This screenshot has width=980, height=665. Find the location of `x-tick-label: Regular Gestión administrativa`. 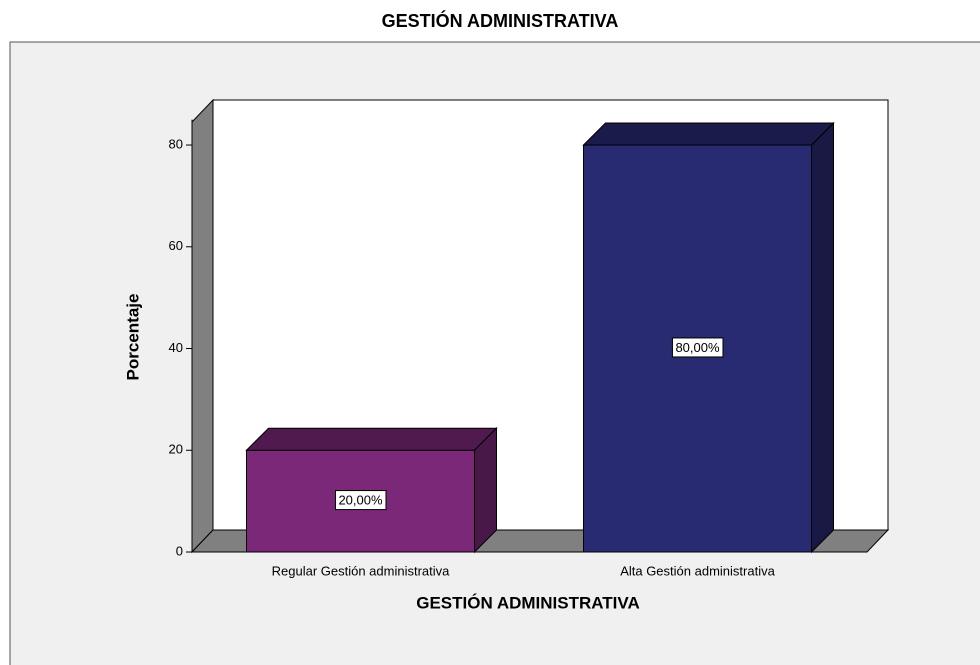

x-tick-label: Regular Gestión administrativa is located at coordinates (361, 570).